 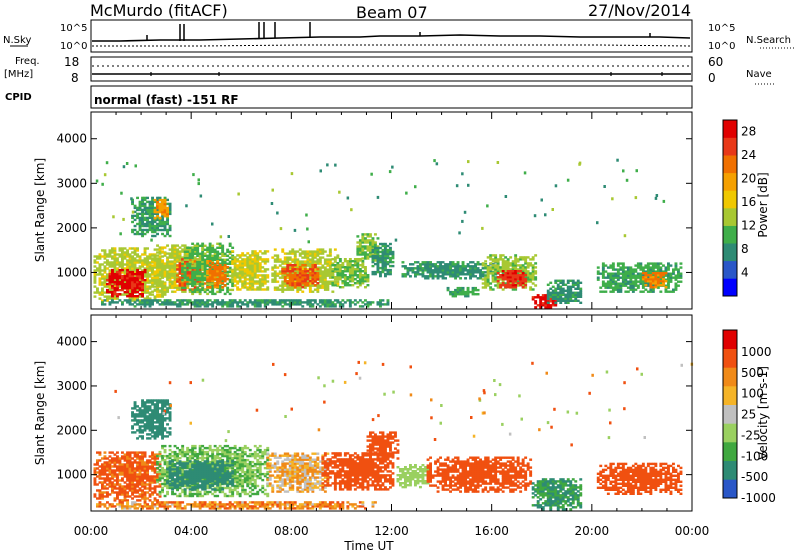 I want to click on scatter-speckles, so click(x=380, y=201).